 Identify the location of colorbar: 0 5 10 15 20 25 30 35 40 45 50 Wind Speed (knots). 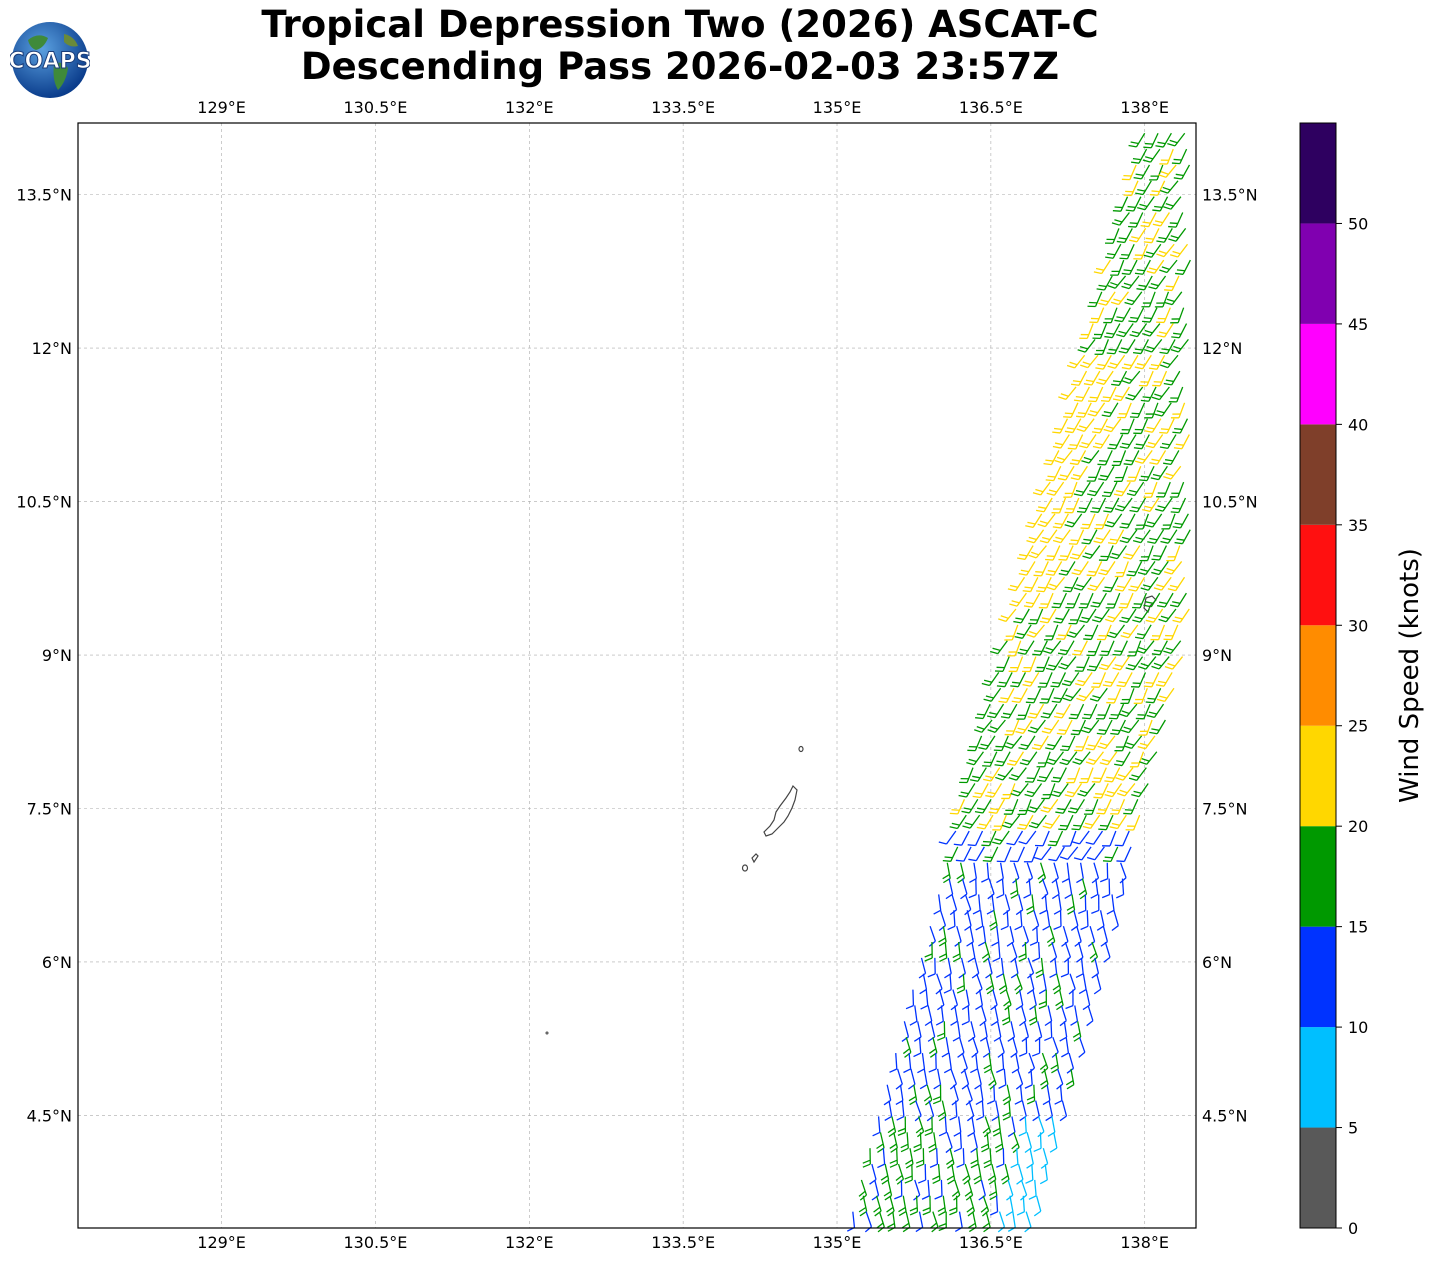
(1362, 680).